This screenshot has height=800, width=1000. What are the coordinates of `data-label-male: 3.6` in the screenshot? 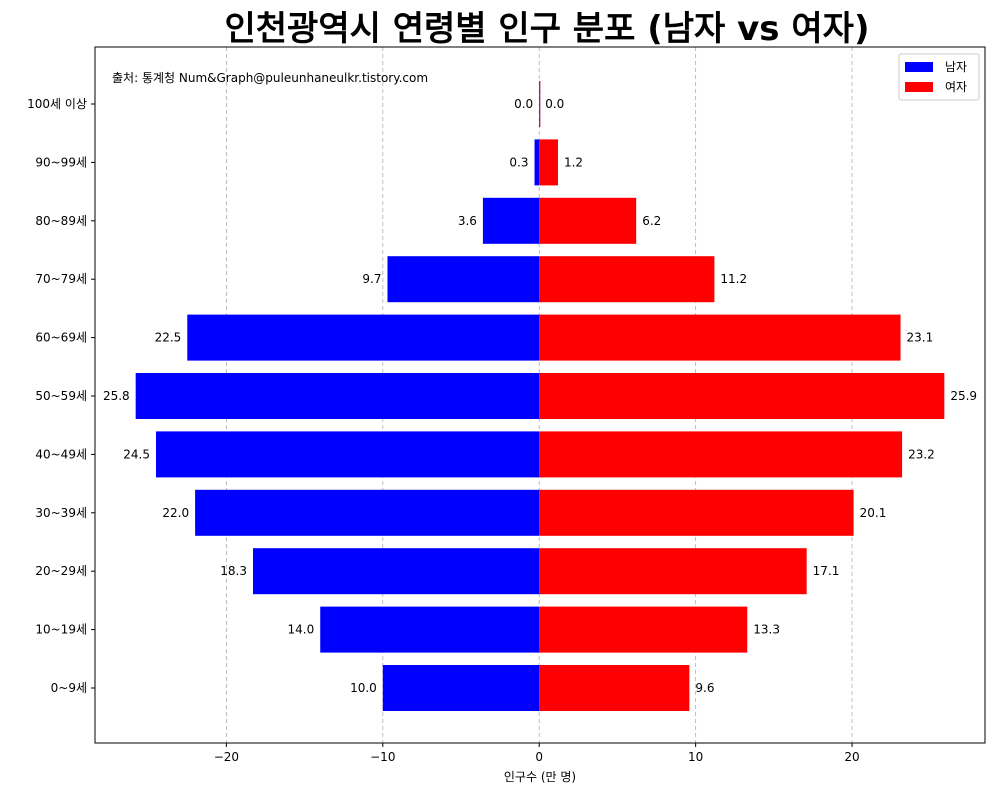 It's located at (467, 221).